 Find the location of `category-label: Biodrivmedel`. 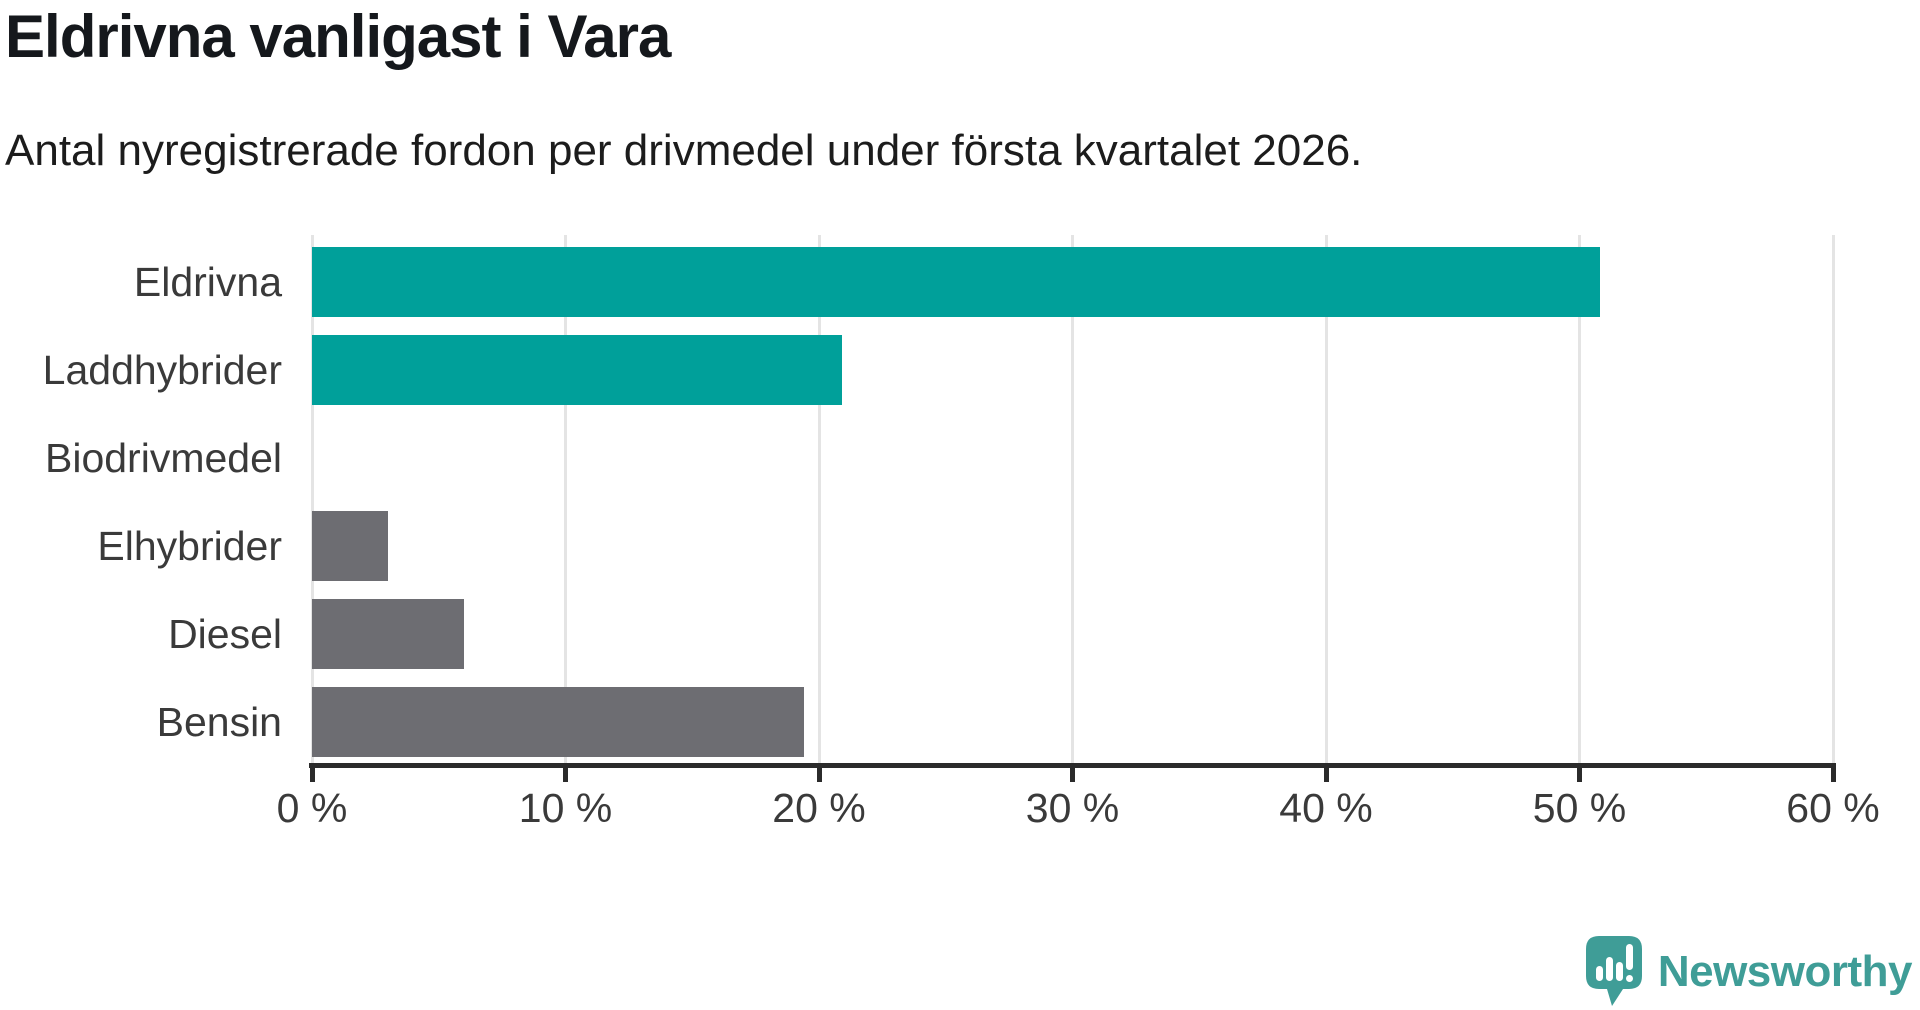

category-label: Biodrivmedel is located at coordinates (163, 458).